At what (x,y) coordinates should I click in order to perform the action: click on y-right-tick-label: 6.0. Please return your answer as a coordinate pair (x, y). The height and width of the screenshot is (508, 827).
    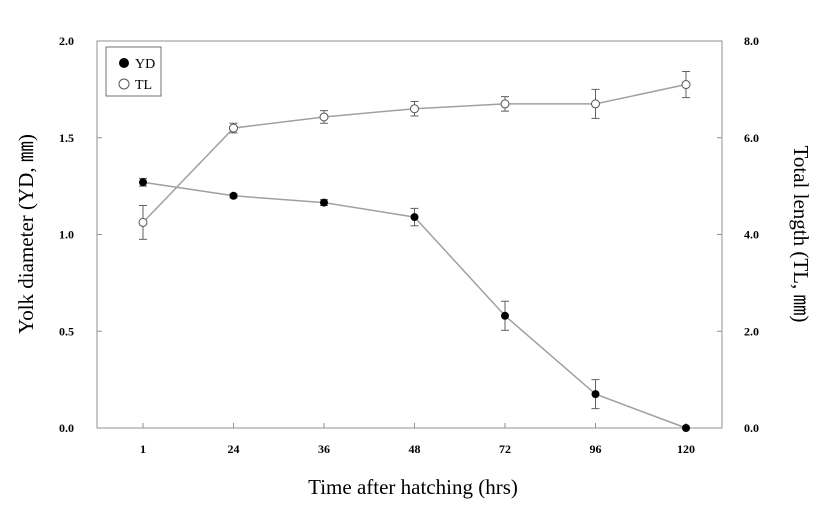
    Looking at the image, I should click on (751, 138).